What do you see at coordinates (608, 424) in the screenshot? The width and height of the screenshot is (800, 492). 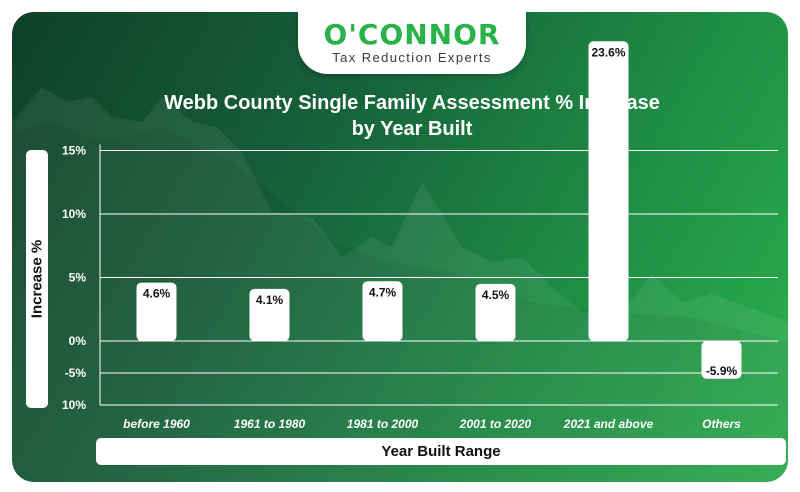 I see `x-tick-label: 2021 and above` at bounding box center [608, 424].